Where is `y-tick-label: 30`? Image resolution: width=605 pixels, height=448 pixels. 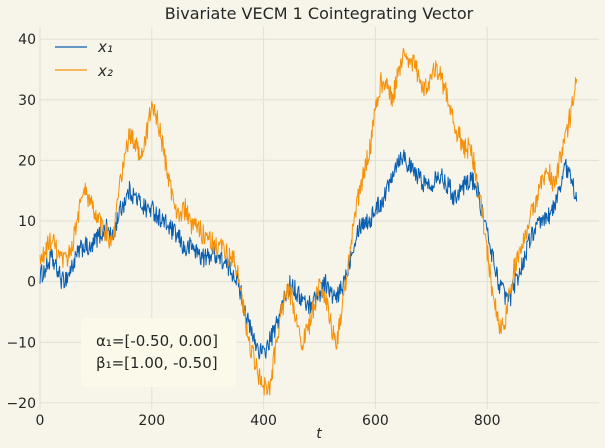
y-tick-label: 30 is located at coordinates (27, 101).